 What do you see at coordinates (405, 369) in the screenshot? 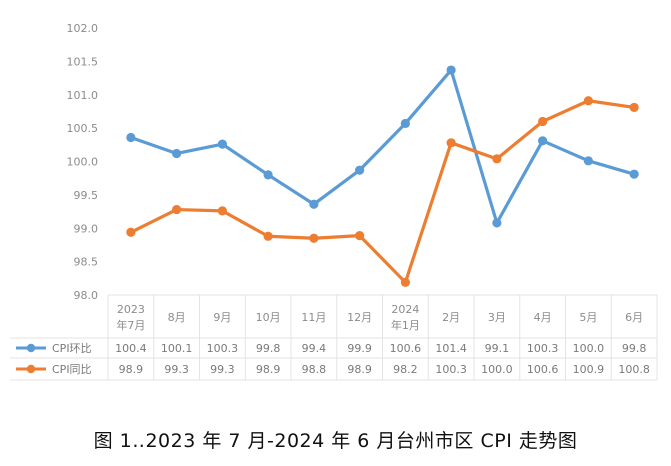
I see `data-table-cell: 98.2` at bounding box center [405, 369].